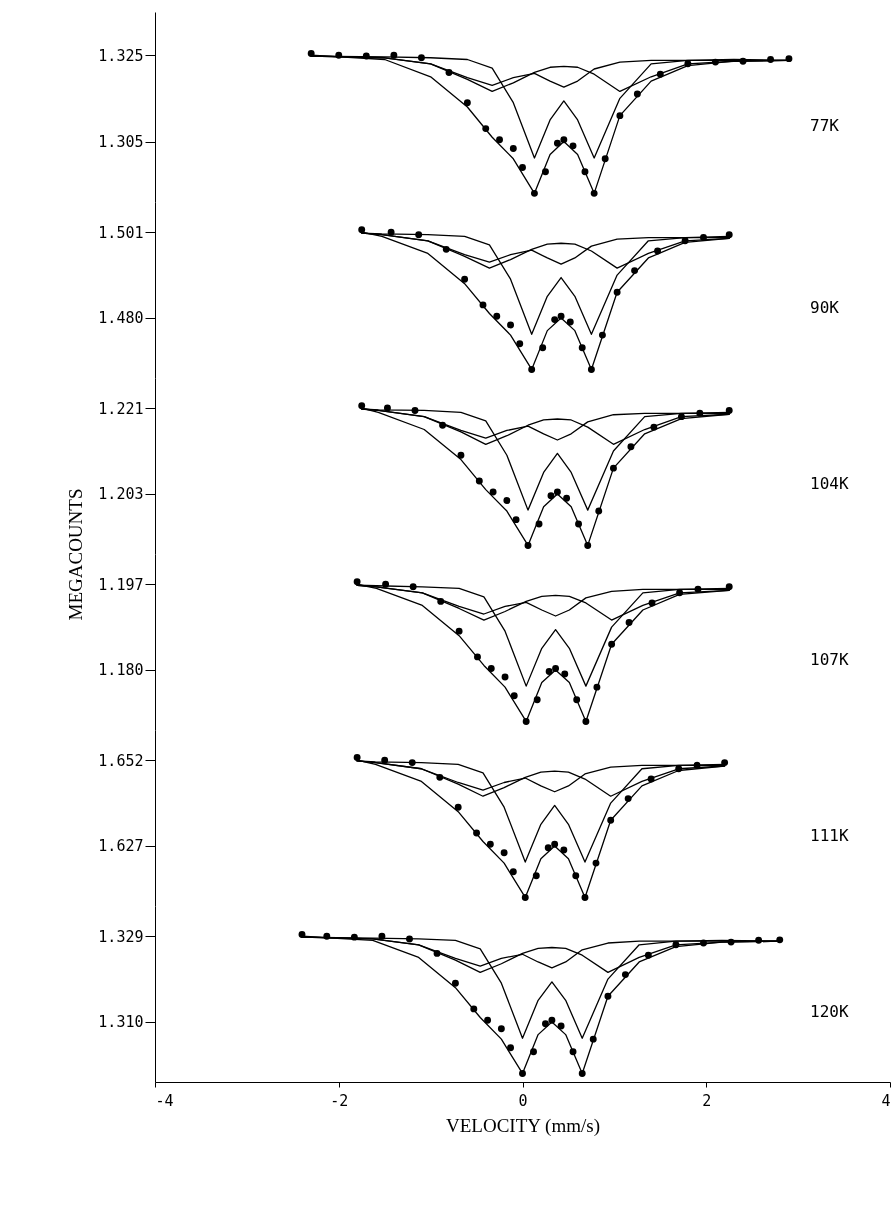 Image resolution: width=891 pixels, height=1217 pixels. What do you see at coordinates (121, 142) in the screenshot?
I see `y-tick-label: 1.305` at bounding box center [121, 142].